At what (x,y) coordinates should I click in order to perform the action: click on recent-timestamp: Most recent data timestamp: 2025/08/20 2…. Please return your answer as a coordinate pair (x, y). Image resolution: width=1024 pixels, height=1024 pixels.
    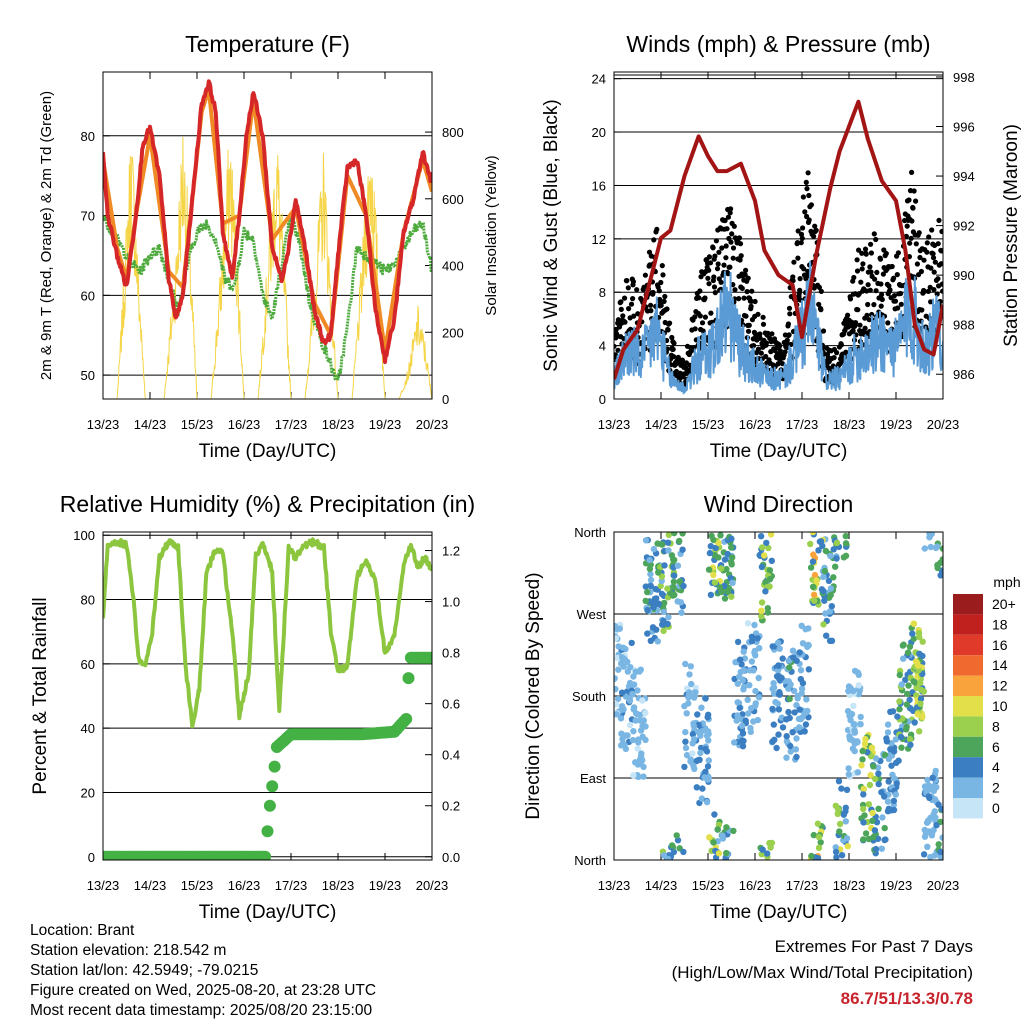
    Looking at the image, I should click on (201, 1010).